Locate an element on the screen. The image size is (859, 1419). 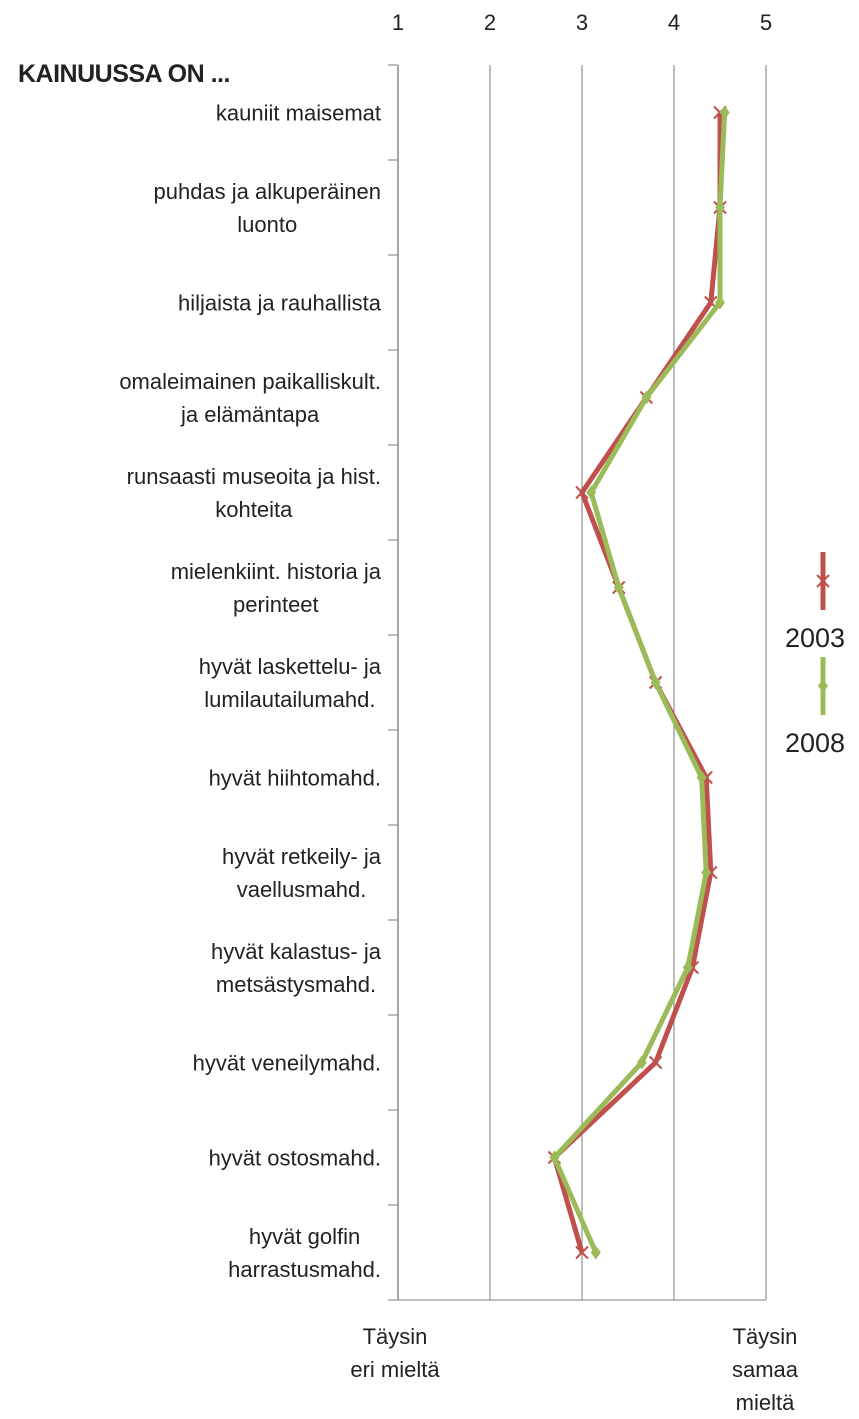
y-tick-label: puhdas ja alkuperäinen luonto is located at coordinates (267, 207).